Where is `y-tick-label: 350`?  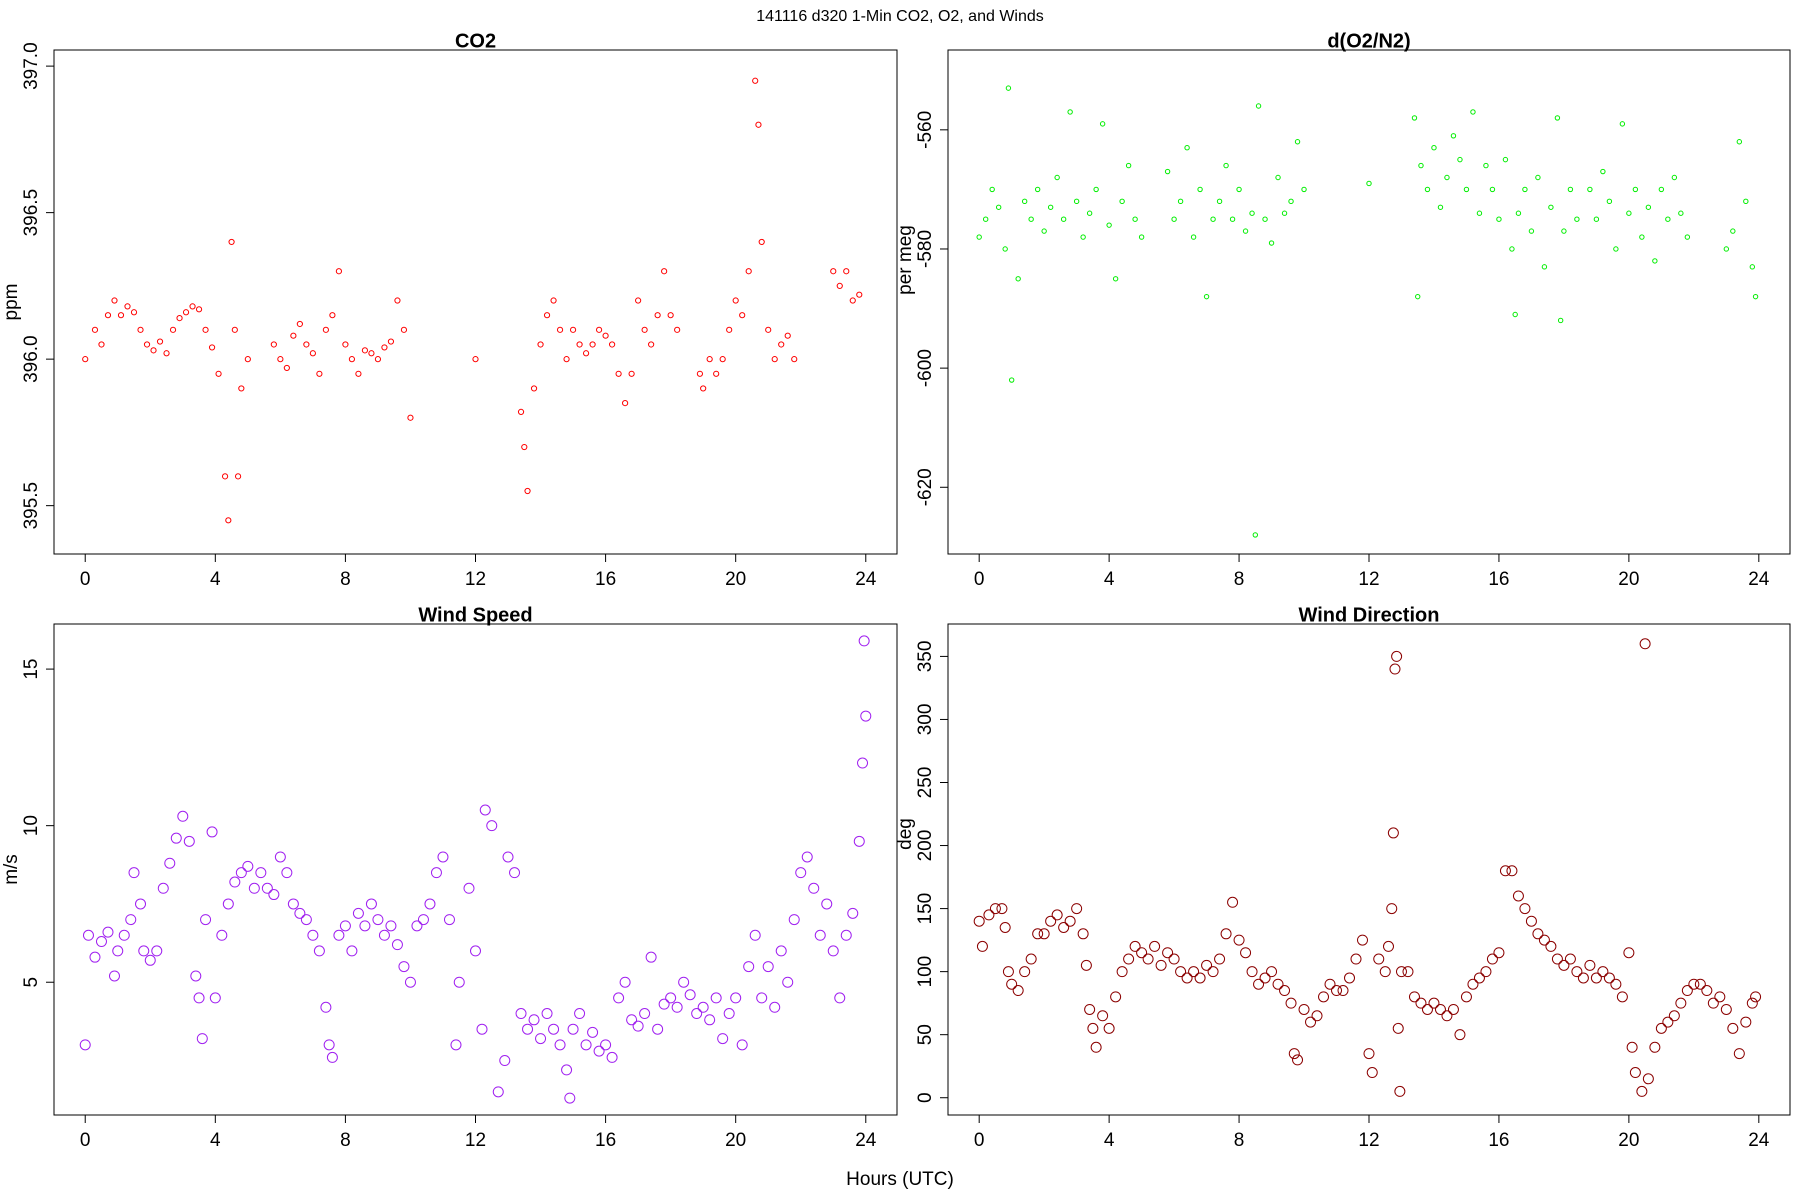
y-tick-label: 350 is located at coordinates (925, 657).